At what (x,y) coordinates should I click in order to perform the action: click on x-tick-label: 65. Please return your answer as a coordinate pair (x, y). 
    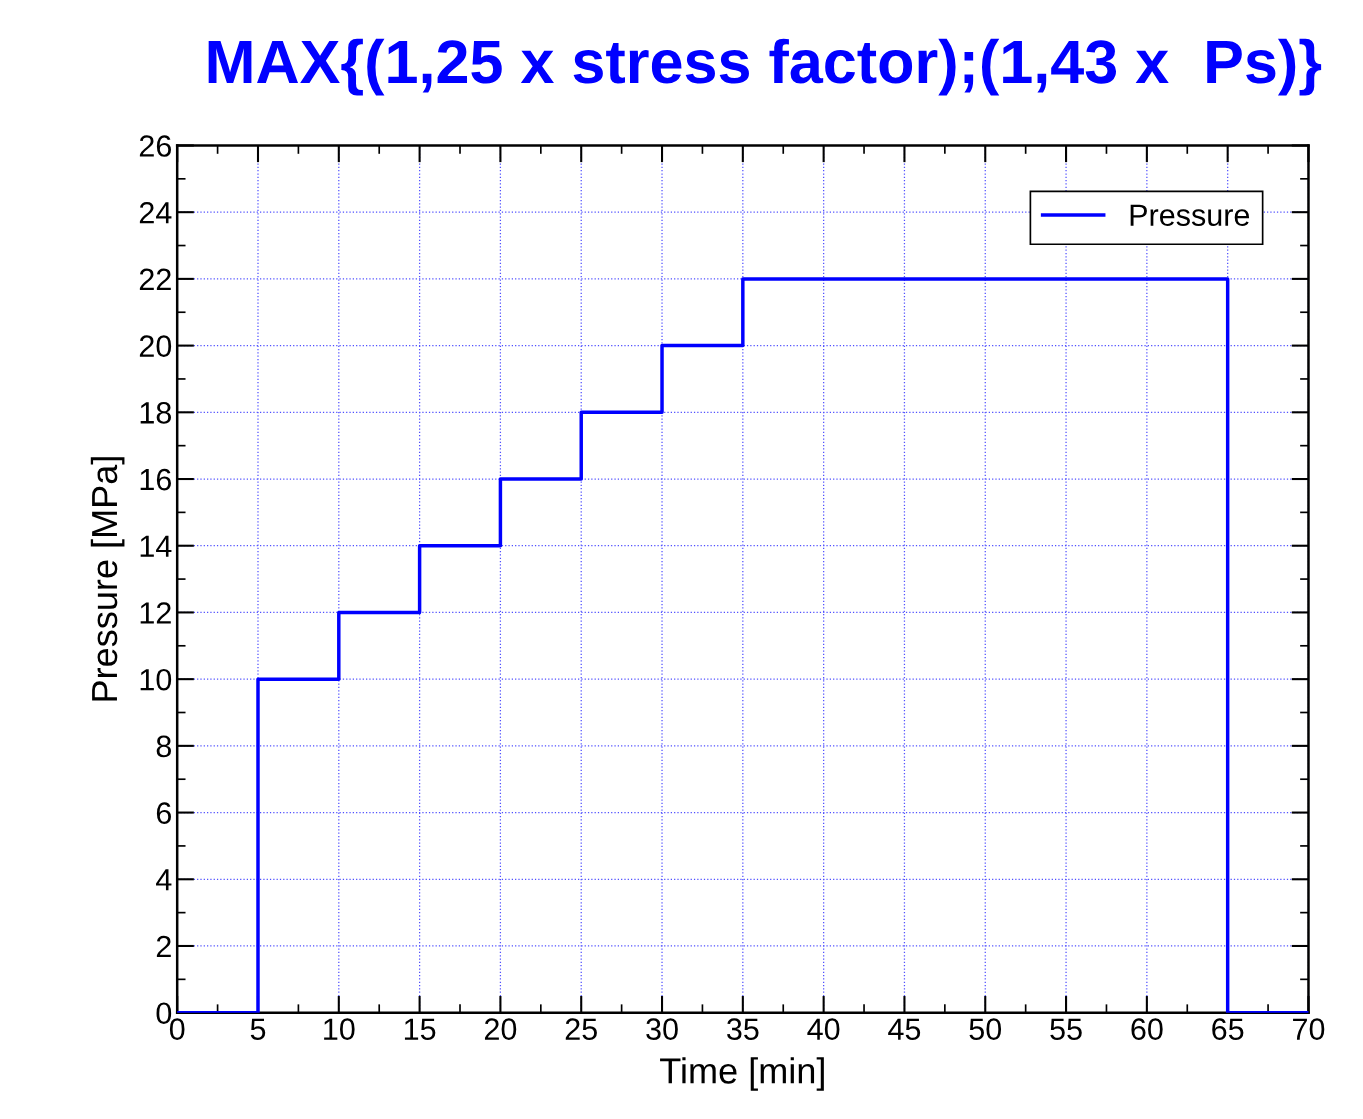
    Looking at the image, I should click on (1228, 1029).